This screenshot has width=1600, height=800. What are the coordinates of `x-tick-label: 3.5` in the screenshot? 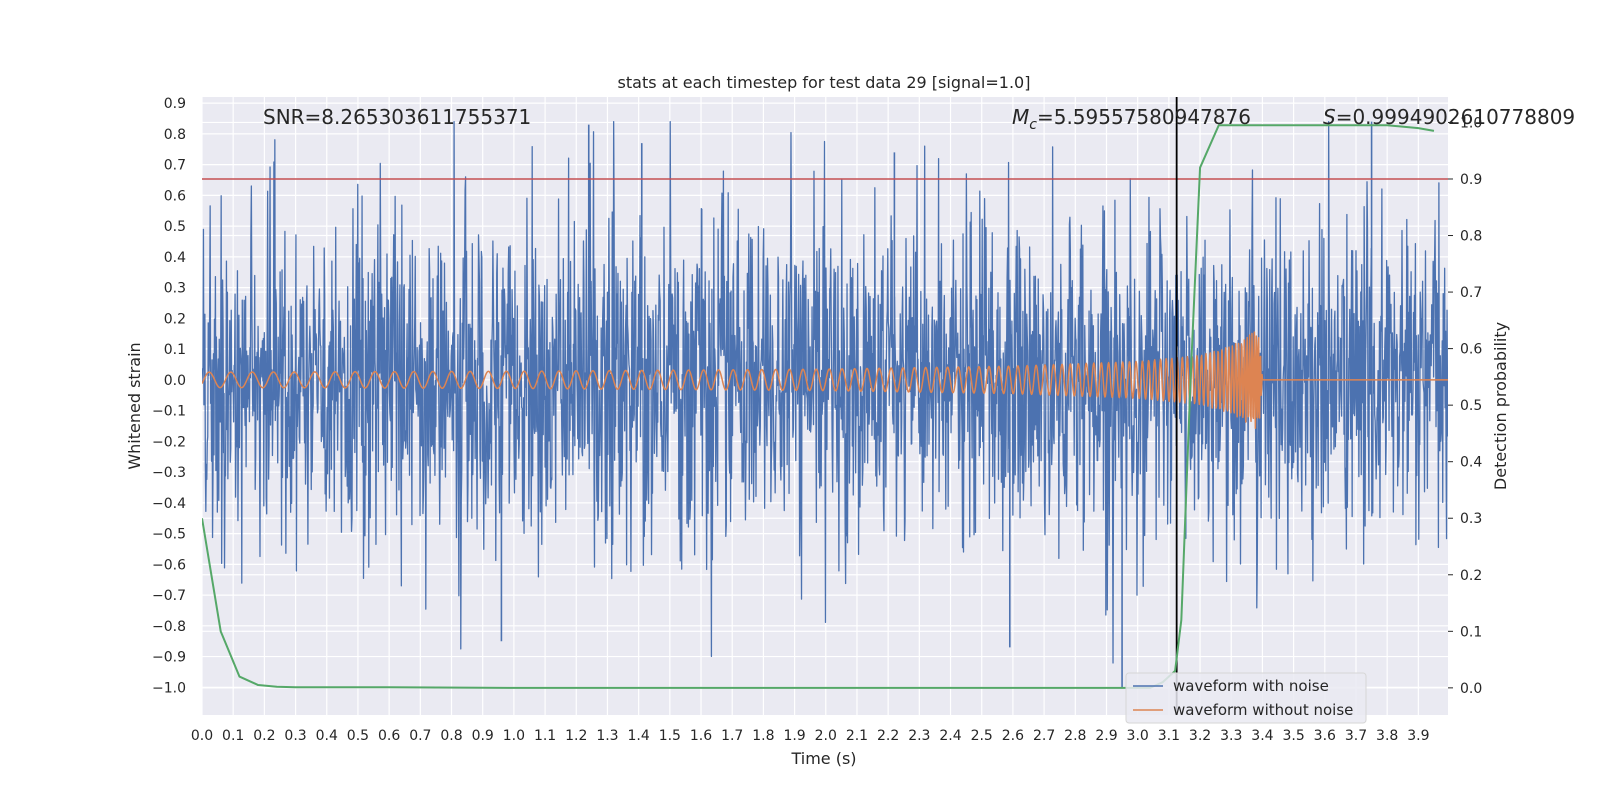 It's located at (1293, 736).